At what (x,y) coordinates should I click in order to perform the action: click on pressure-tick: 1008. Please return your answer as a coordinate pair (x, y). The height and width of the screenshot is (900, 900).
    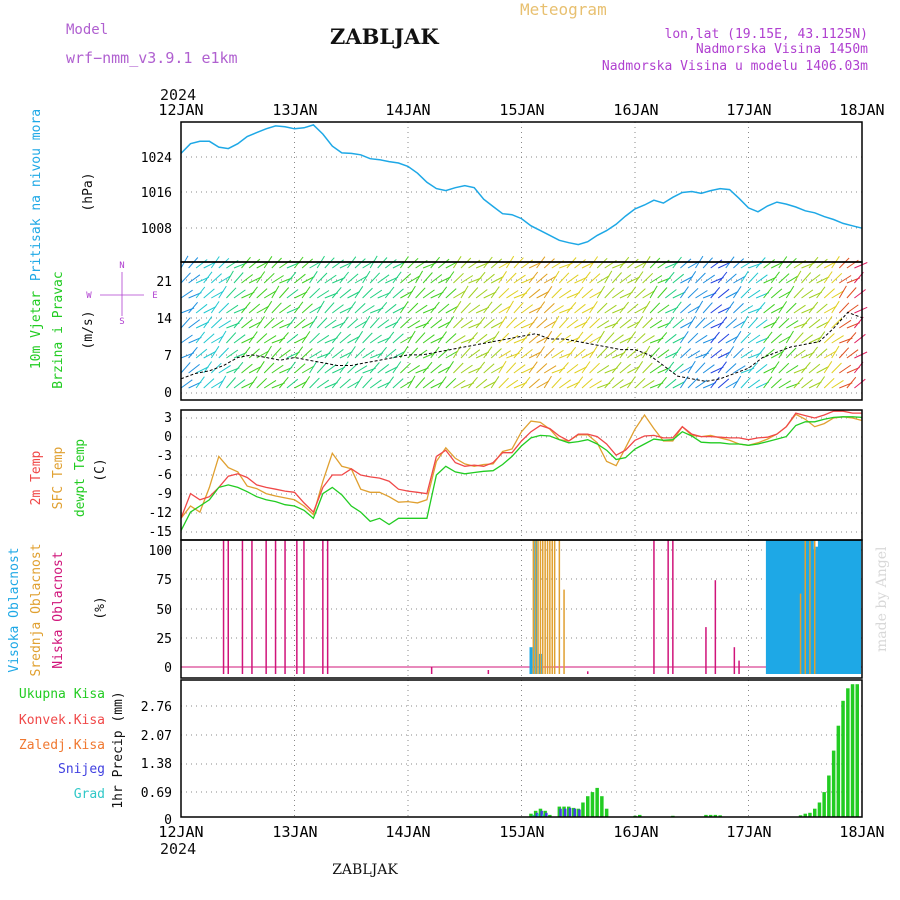
    Looking at the image, I should click on (156, 229).